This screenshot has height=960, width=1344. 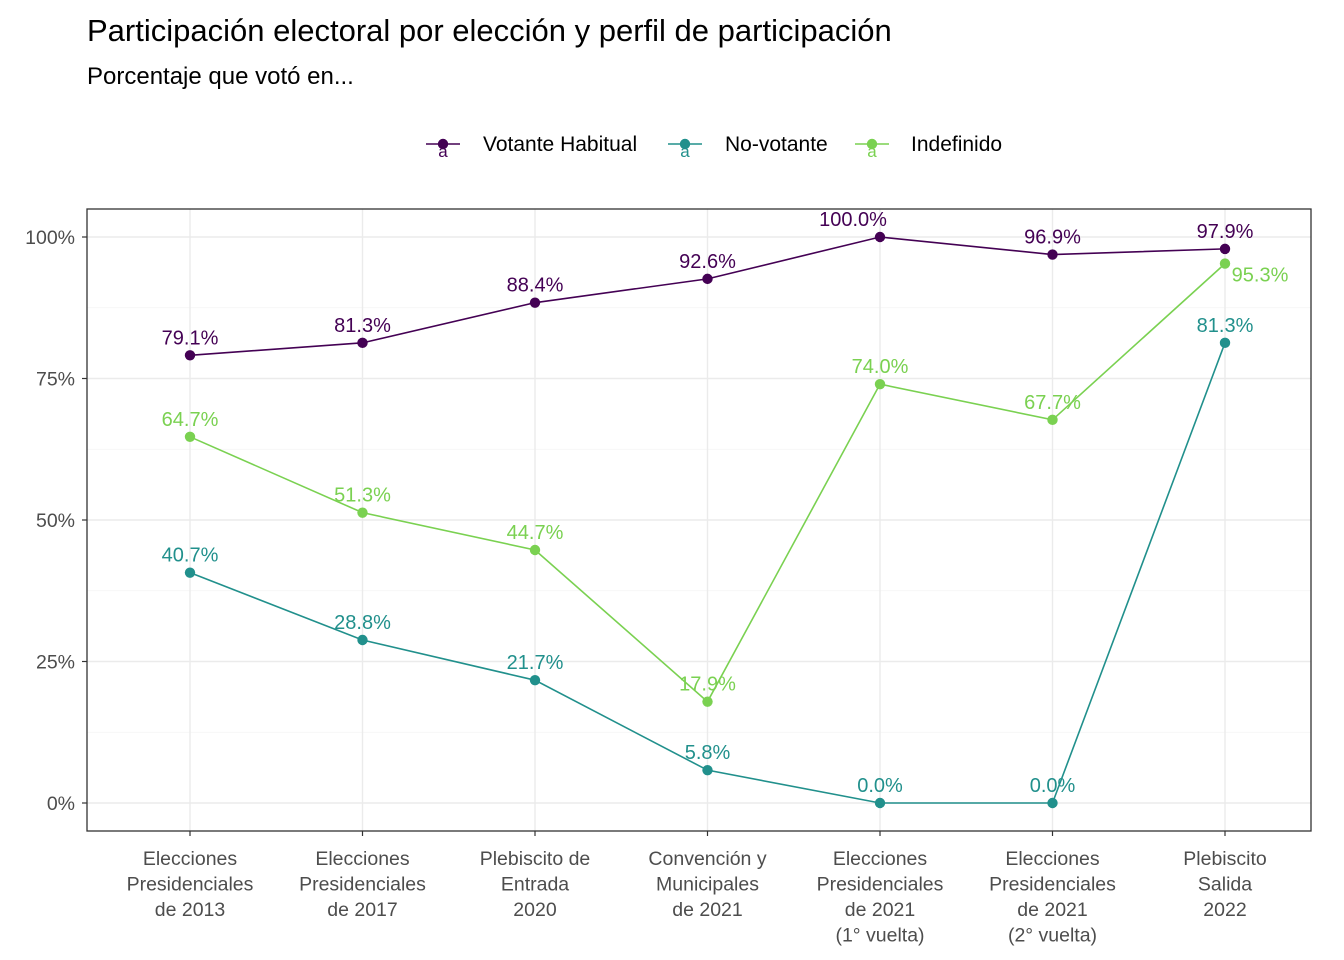 I want to click on data-label-no-votante: 28.8%, so click(x=362, y=623).